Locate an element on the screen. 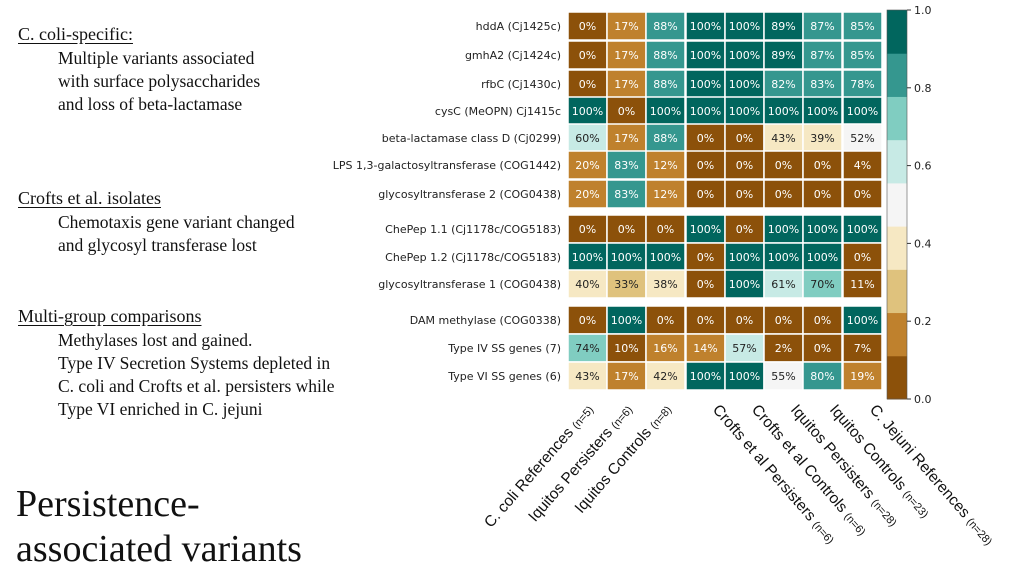 The width and height of the screenshot is (1024, 576). colorbar-tick-label: 0.6 is located at coordinates (923, 166).